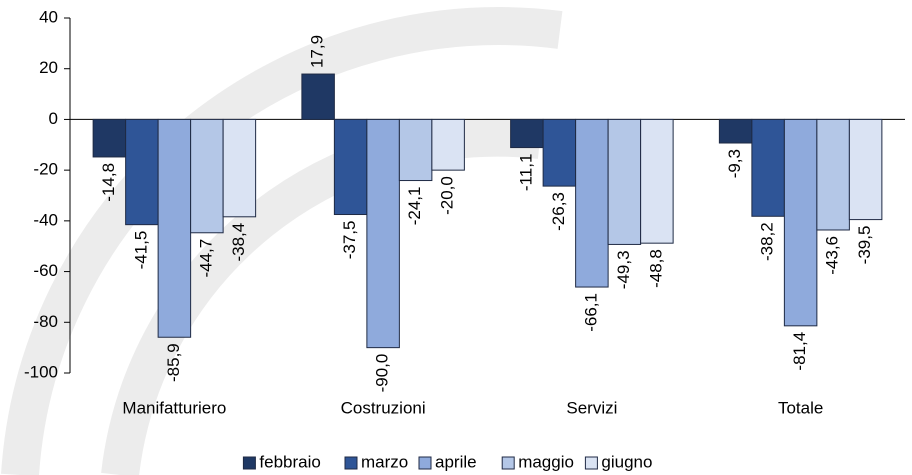  Describe the element at coordinates (53, 118) in the screenshot. I see `y-tick-label: 0` at that location.